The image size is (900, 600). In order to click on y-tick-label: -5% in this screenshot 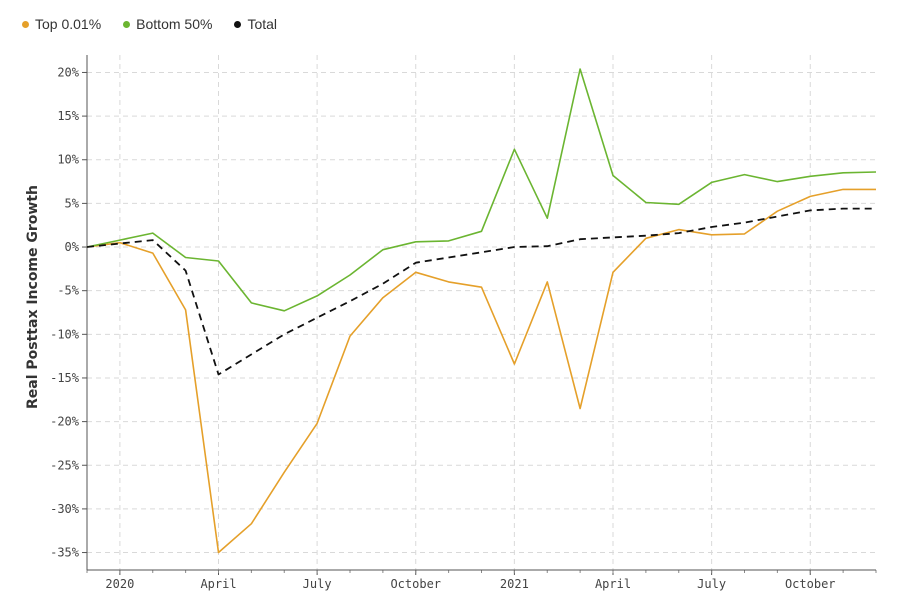, I will do `click(68, 291)`.